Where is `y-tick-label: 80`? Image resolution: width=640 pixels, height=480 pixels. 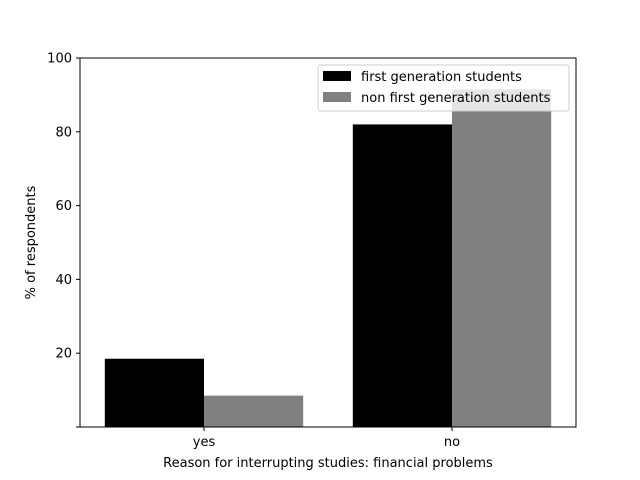
y-tick-label: 80 is located at coordinates (63, 132).